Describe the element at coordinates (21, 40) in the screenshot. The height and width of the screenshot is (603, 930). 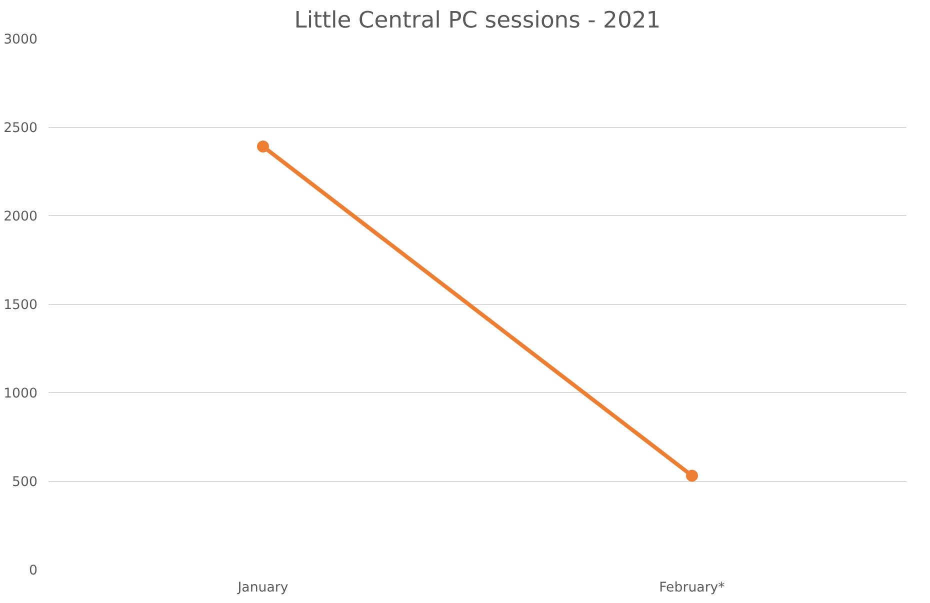
I see `y-tick-label: 3000` at that location.